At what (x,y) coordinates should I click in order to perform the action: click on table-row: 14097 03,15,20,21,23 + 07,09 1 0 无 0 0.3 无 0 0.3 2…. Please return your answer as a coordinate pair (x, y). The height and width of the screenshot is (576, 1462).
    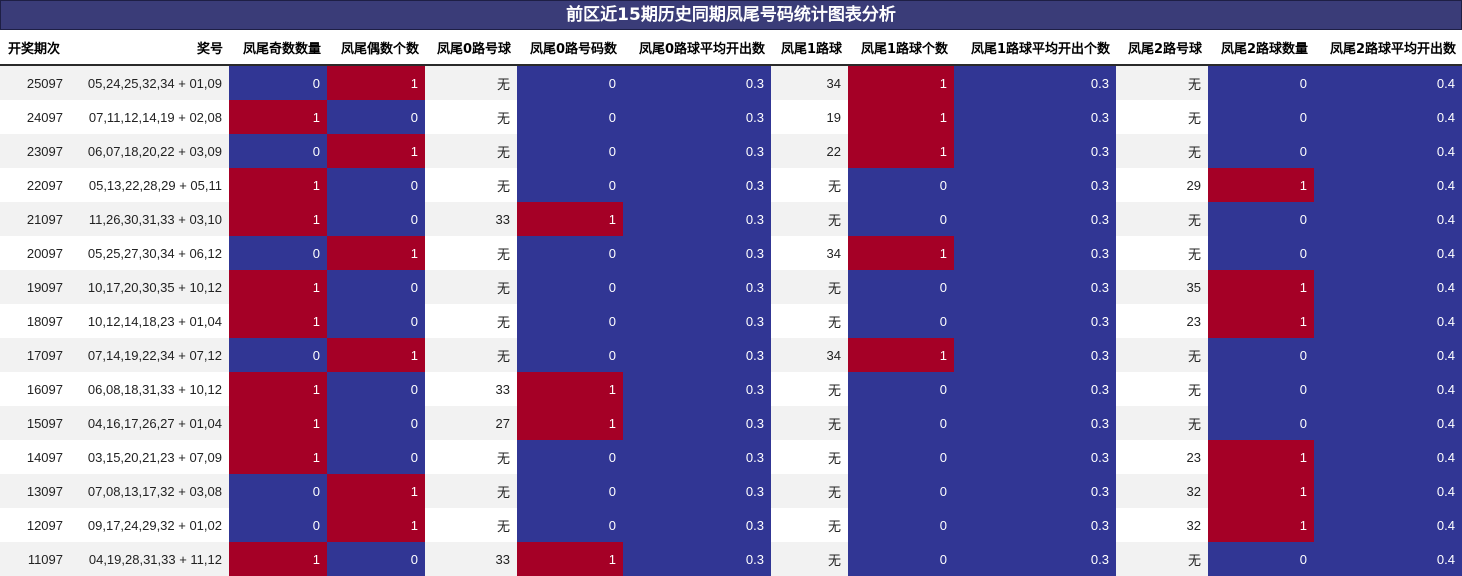
    Looking at the image, I should click on (731, 457).